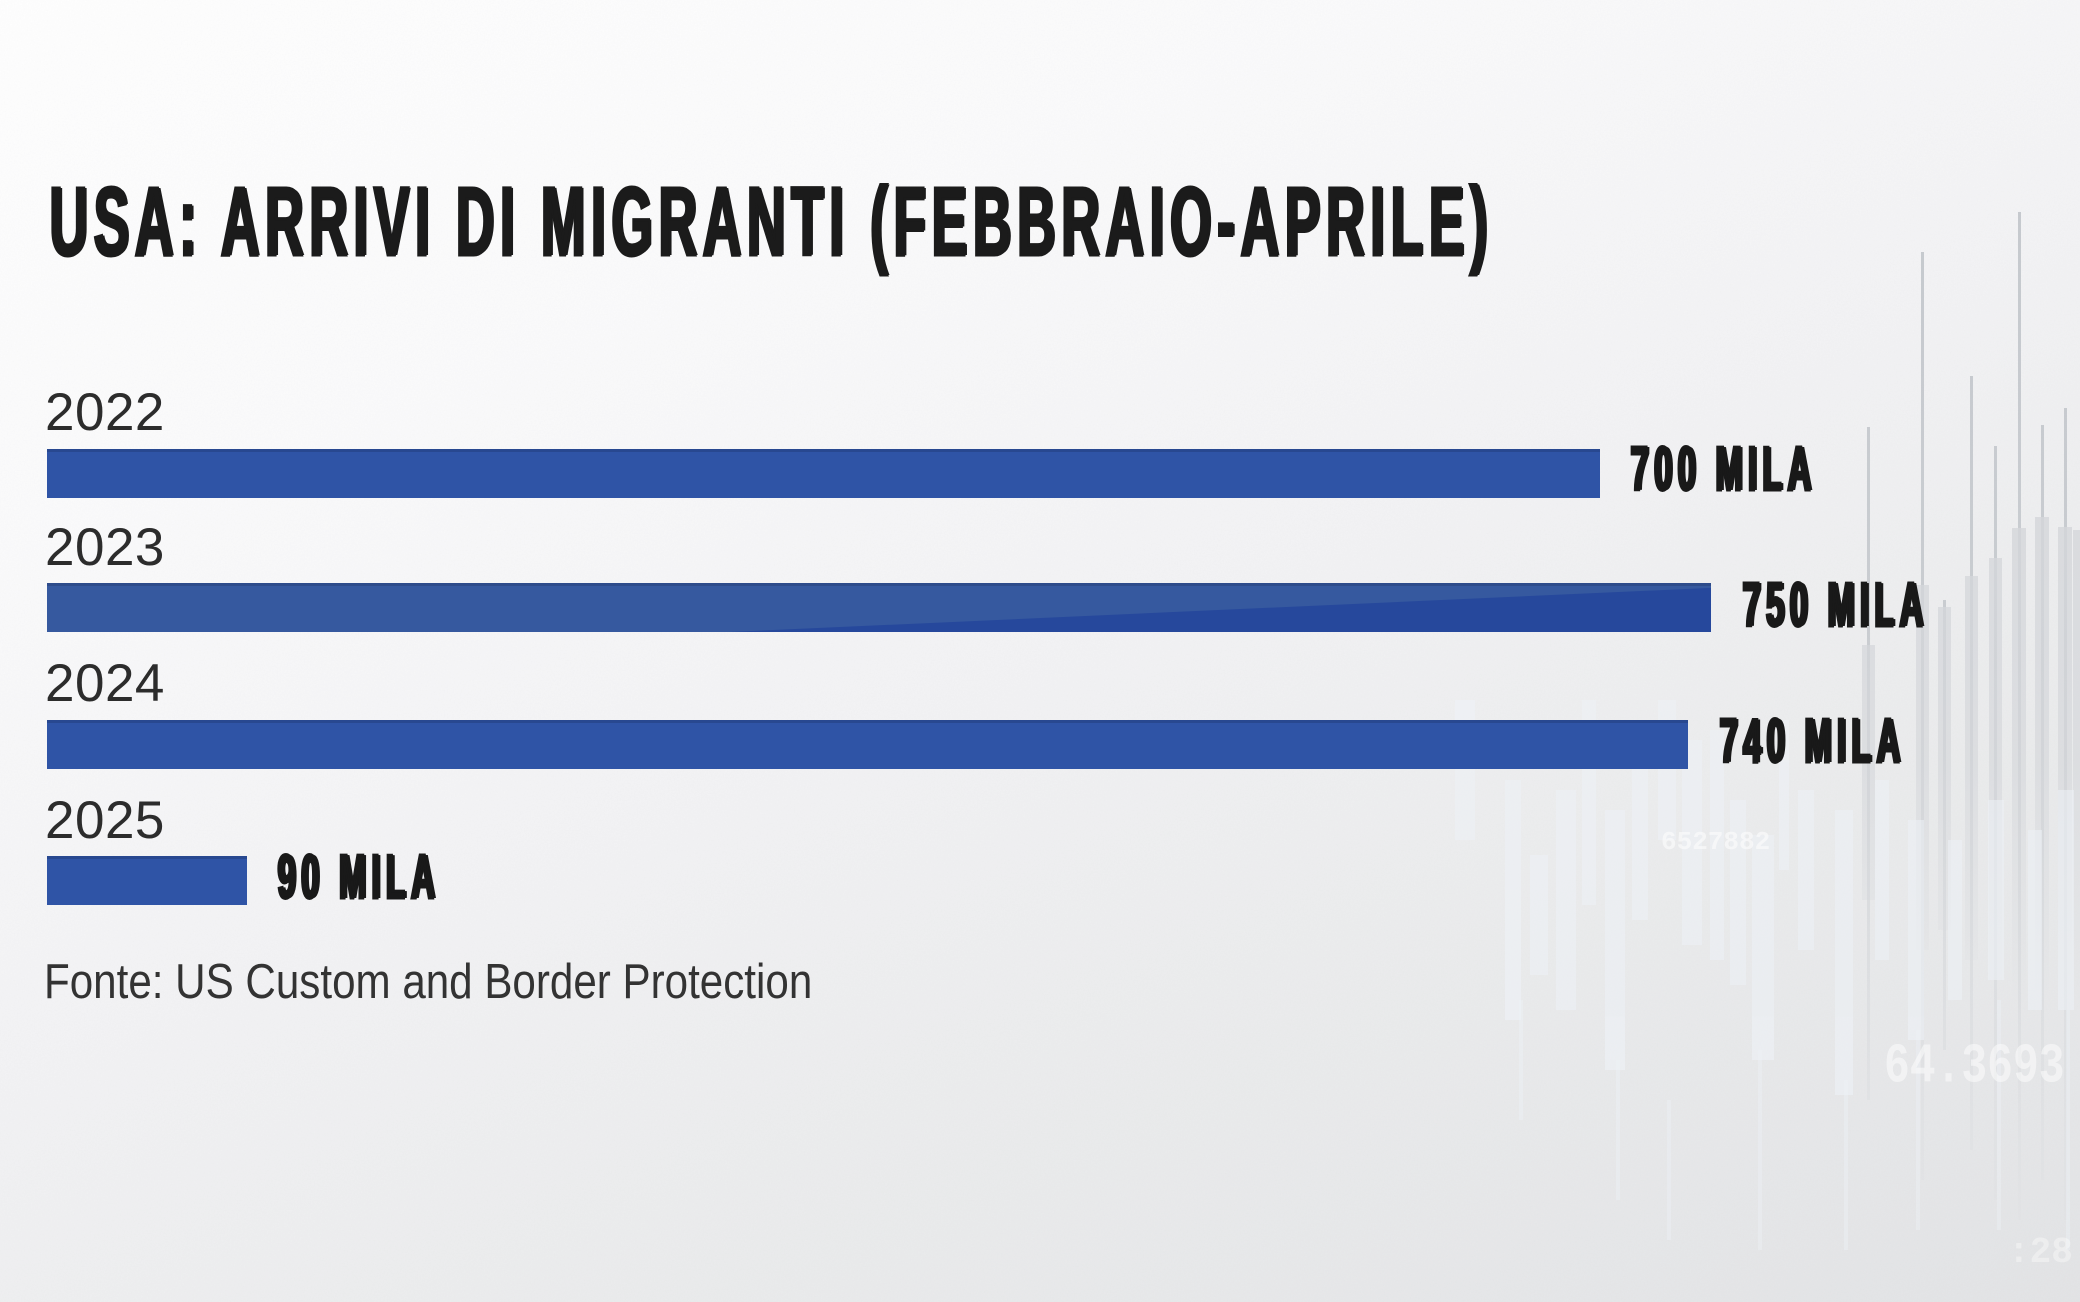 The width and height of the screenshot is (2080, 1302). What do you see at coordinates (2040, 1252) in the screenshot?
I see `svg-text: :28` at bounding box center [2040, 1252].